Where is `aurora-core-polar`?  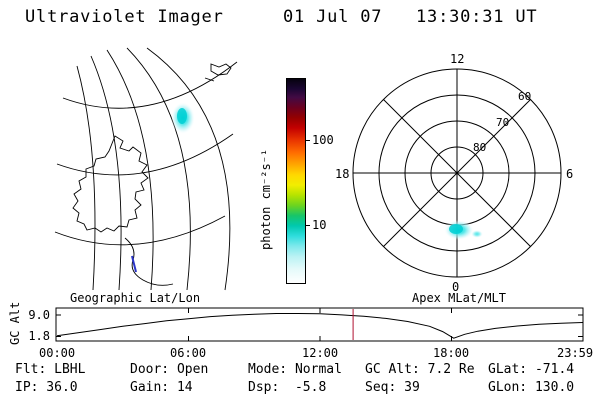 aurora-core-polar is located at coordinates (456, 229).